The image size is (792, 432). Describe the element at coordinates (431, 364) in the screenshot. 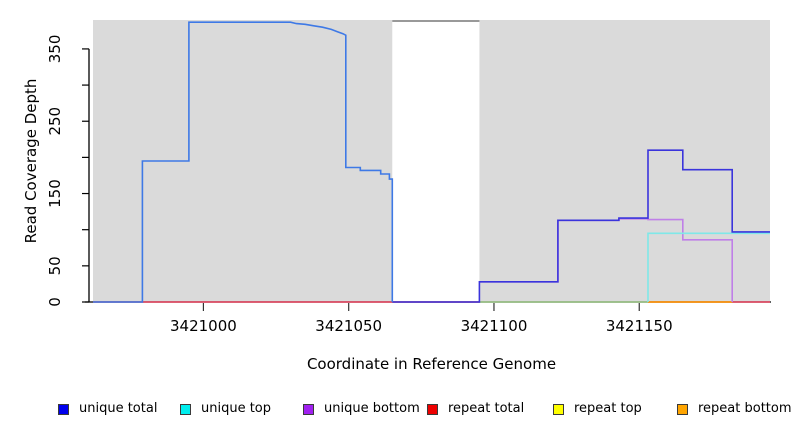

I see `x-axis-title: Coordinate in Reference Genome` at that location.